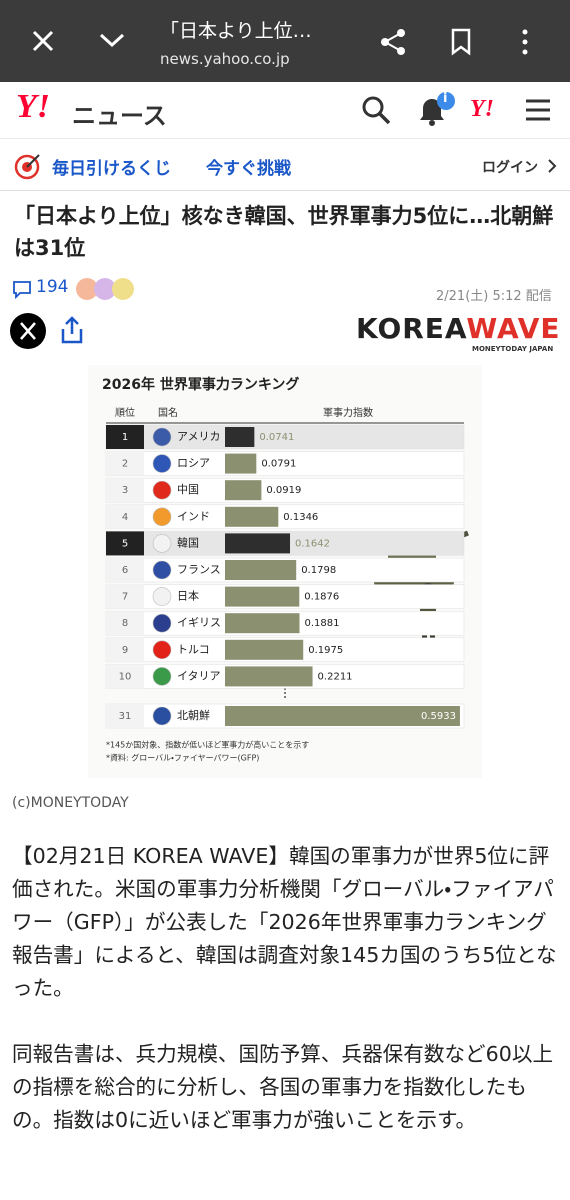 The height and width of the screenshot is (1200, 570). I want to click on brand-part2: WAVE, so click(513, 328).